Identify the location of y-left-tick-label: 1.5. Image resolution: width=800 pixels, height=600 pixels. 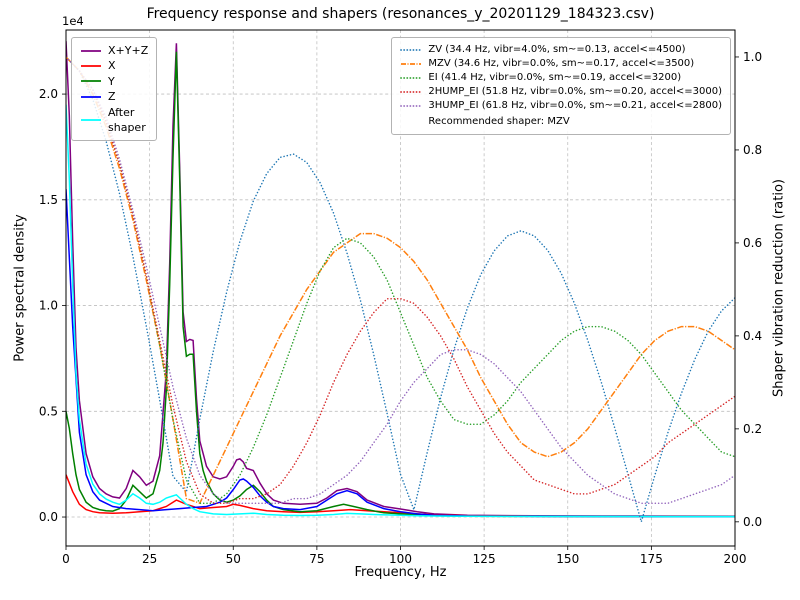
(48, 200).